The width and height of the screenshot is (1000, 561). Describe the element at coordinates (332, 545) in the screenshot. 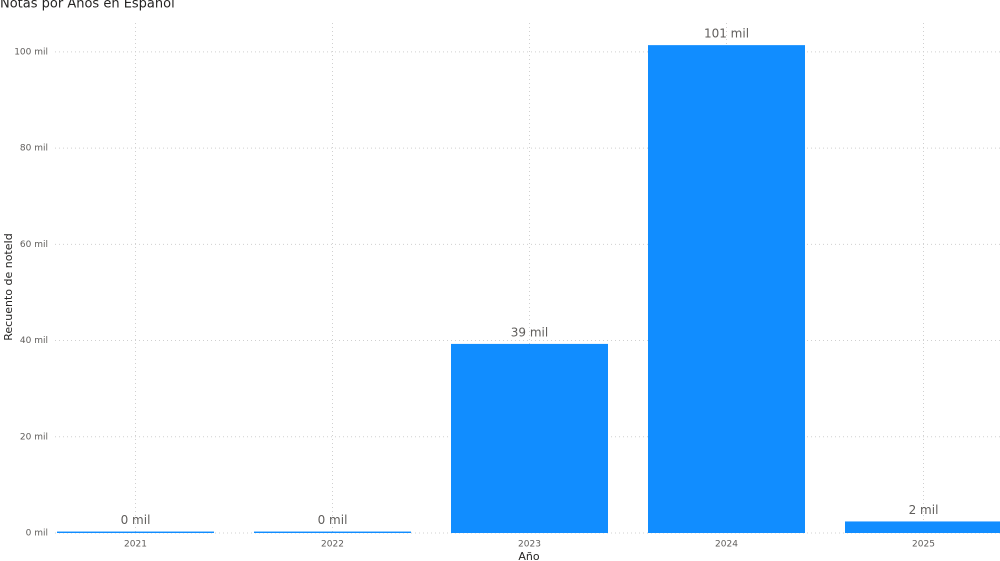

I see `x-tick-label: 2022` at that location.